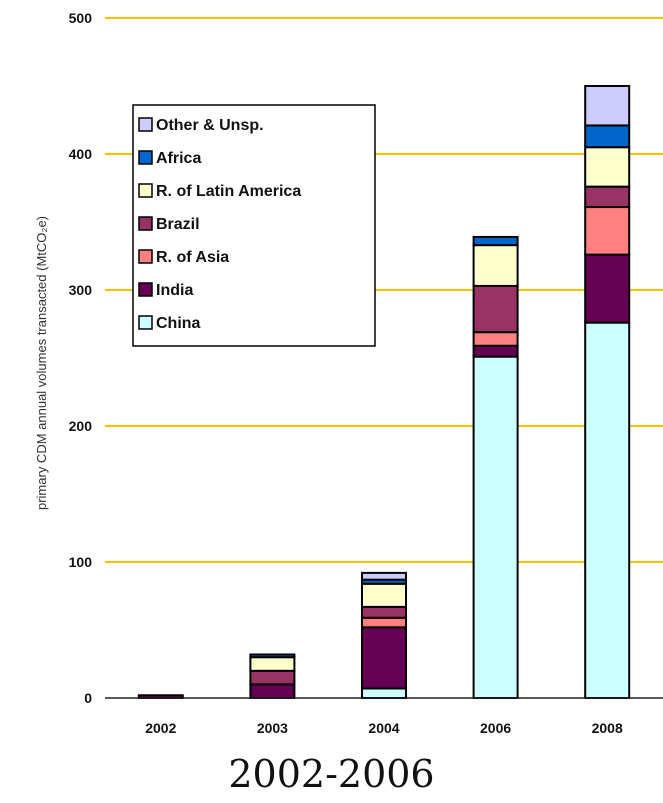  I want to click on x-tick-label: 2006, so click(495, 728).